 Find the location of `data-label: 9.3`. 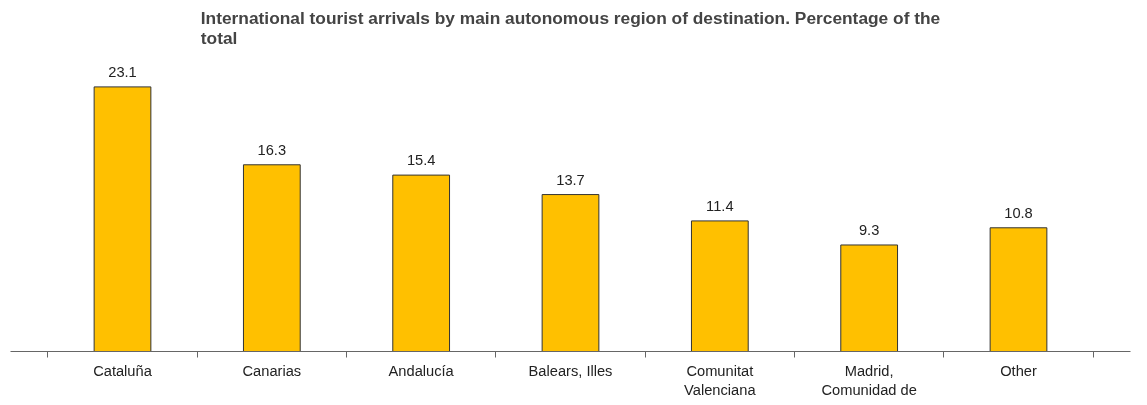

data-label: 9.3 is located at coordinates (869, 229).